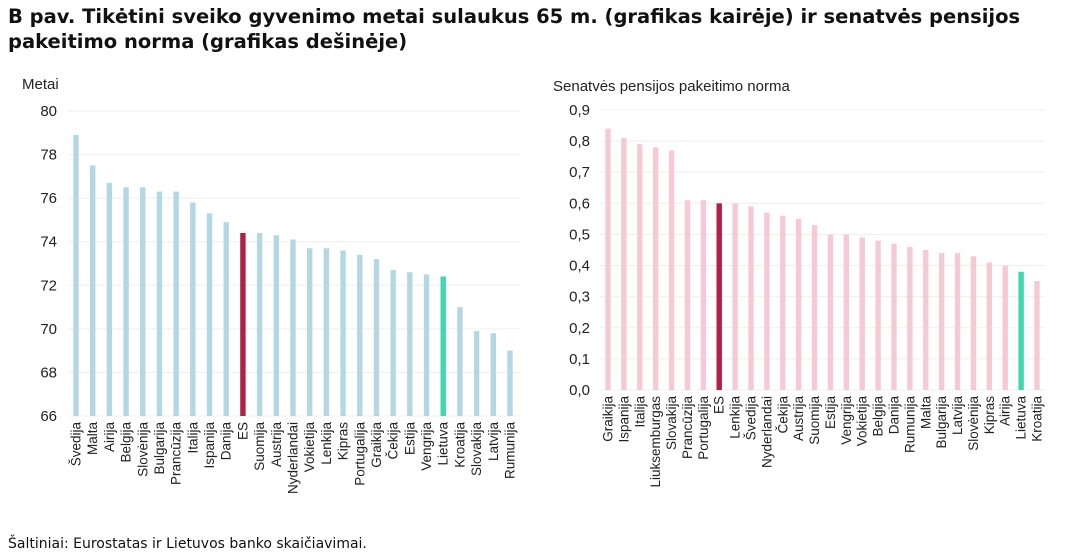 This screenshot has width=1088, height=559. What do you see at coordinates (579, 297) in the screenshot?
I see `y-tick-label: 0,3` at bounding box center [579, 297].